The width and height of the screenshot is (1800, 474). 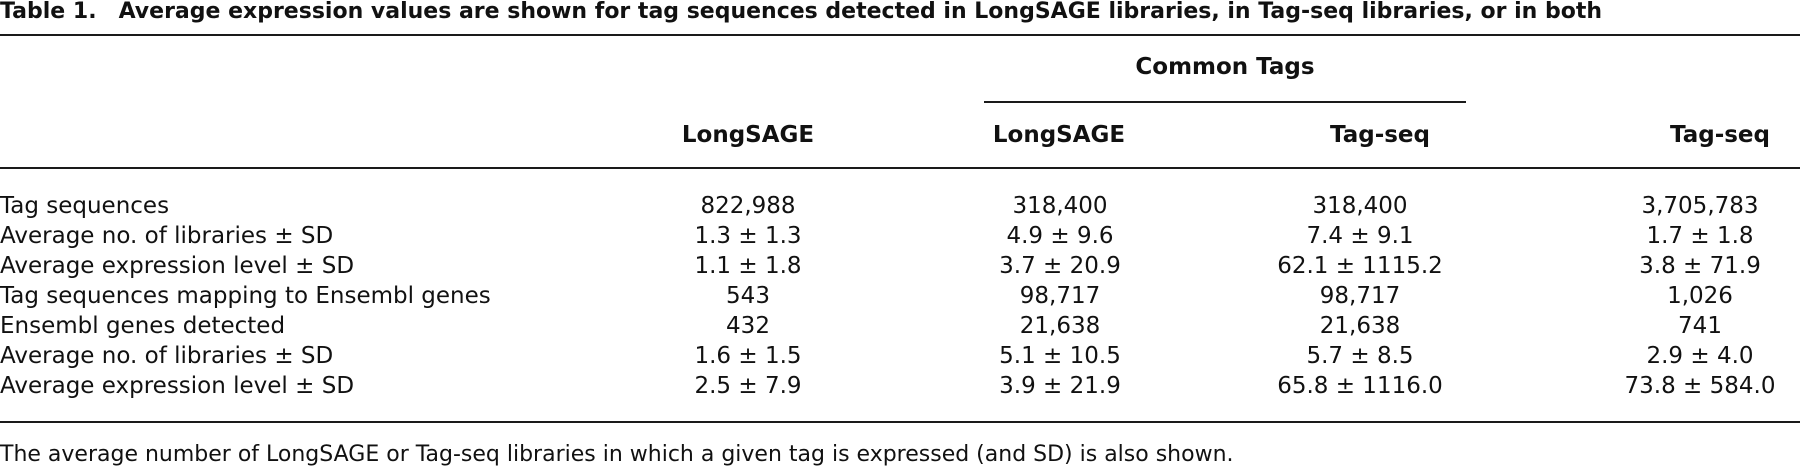 I want to click on cell-common-tagseq: 318,400, so click(x=1360, y=206).